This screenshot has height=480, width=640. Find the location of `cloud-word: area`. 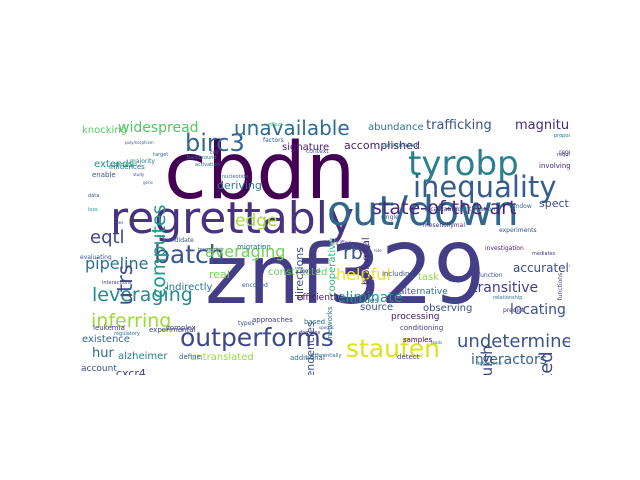

cloud-word: area is located at coordinates (454, 301).